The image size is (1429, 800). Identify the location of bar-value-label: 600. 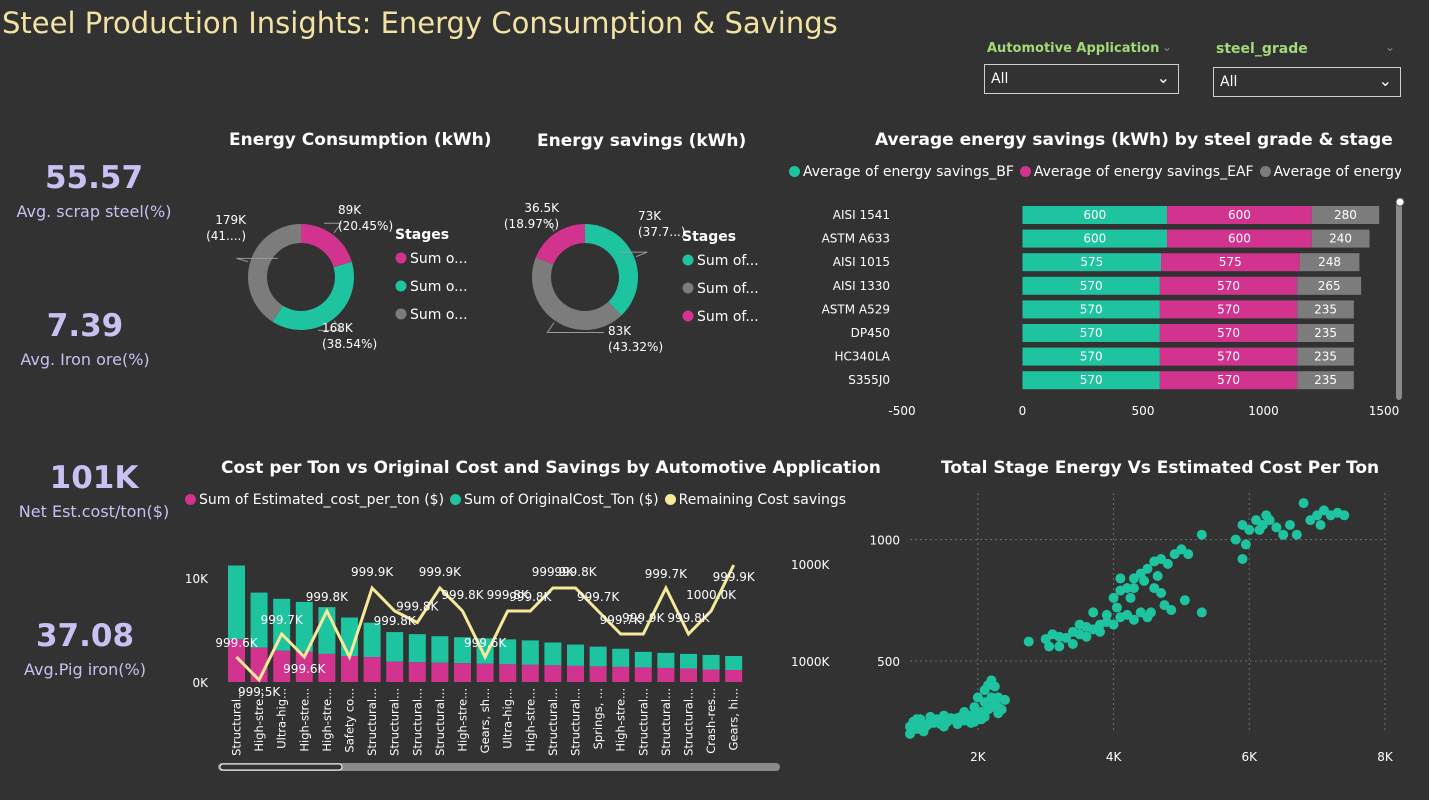
(1094, 215).